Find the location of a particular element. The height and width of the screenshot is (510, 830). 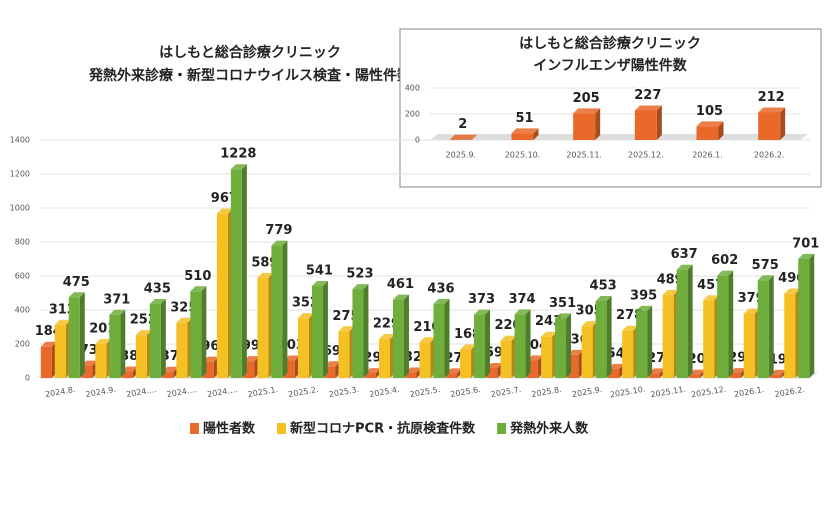

data-label: 227 is located at coordinates (647, 95).